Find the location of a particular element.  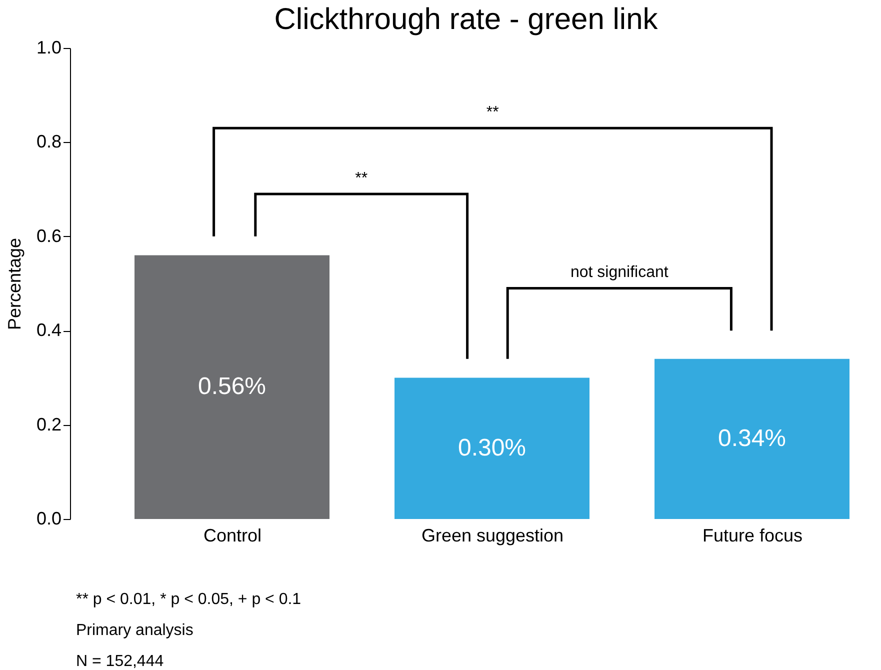

x-tick-label: Control is located at coordinates (232, 536).